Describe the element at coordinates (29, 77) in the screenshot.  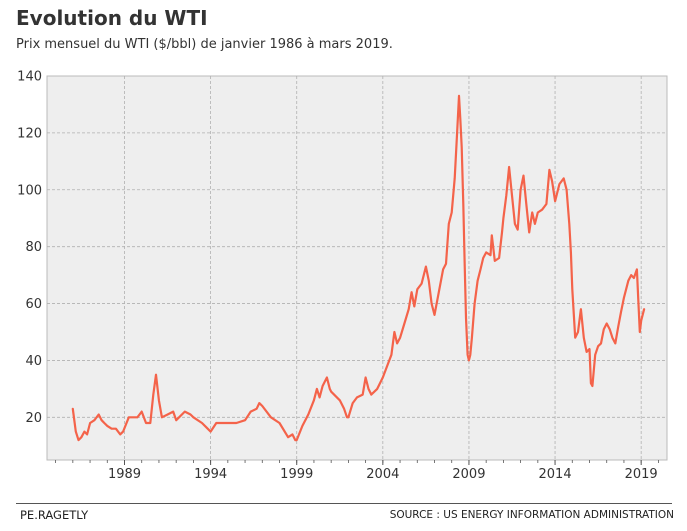
I see `y-tick-label: 140` at that location.